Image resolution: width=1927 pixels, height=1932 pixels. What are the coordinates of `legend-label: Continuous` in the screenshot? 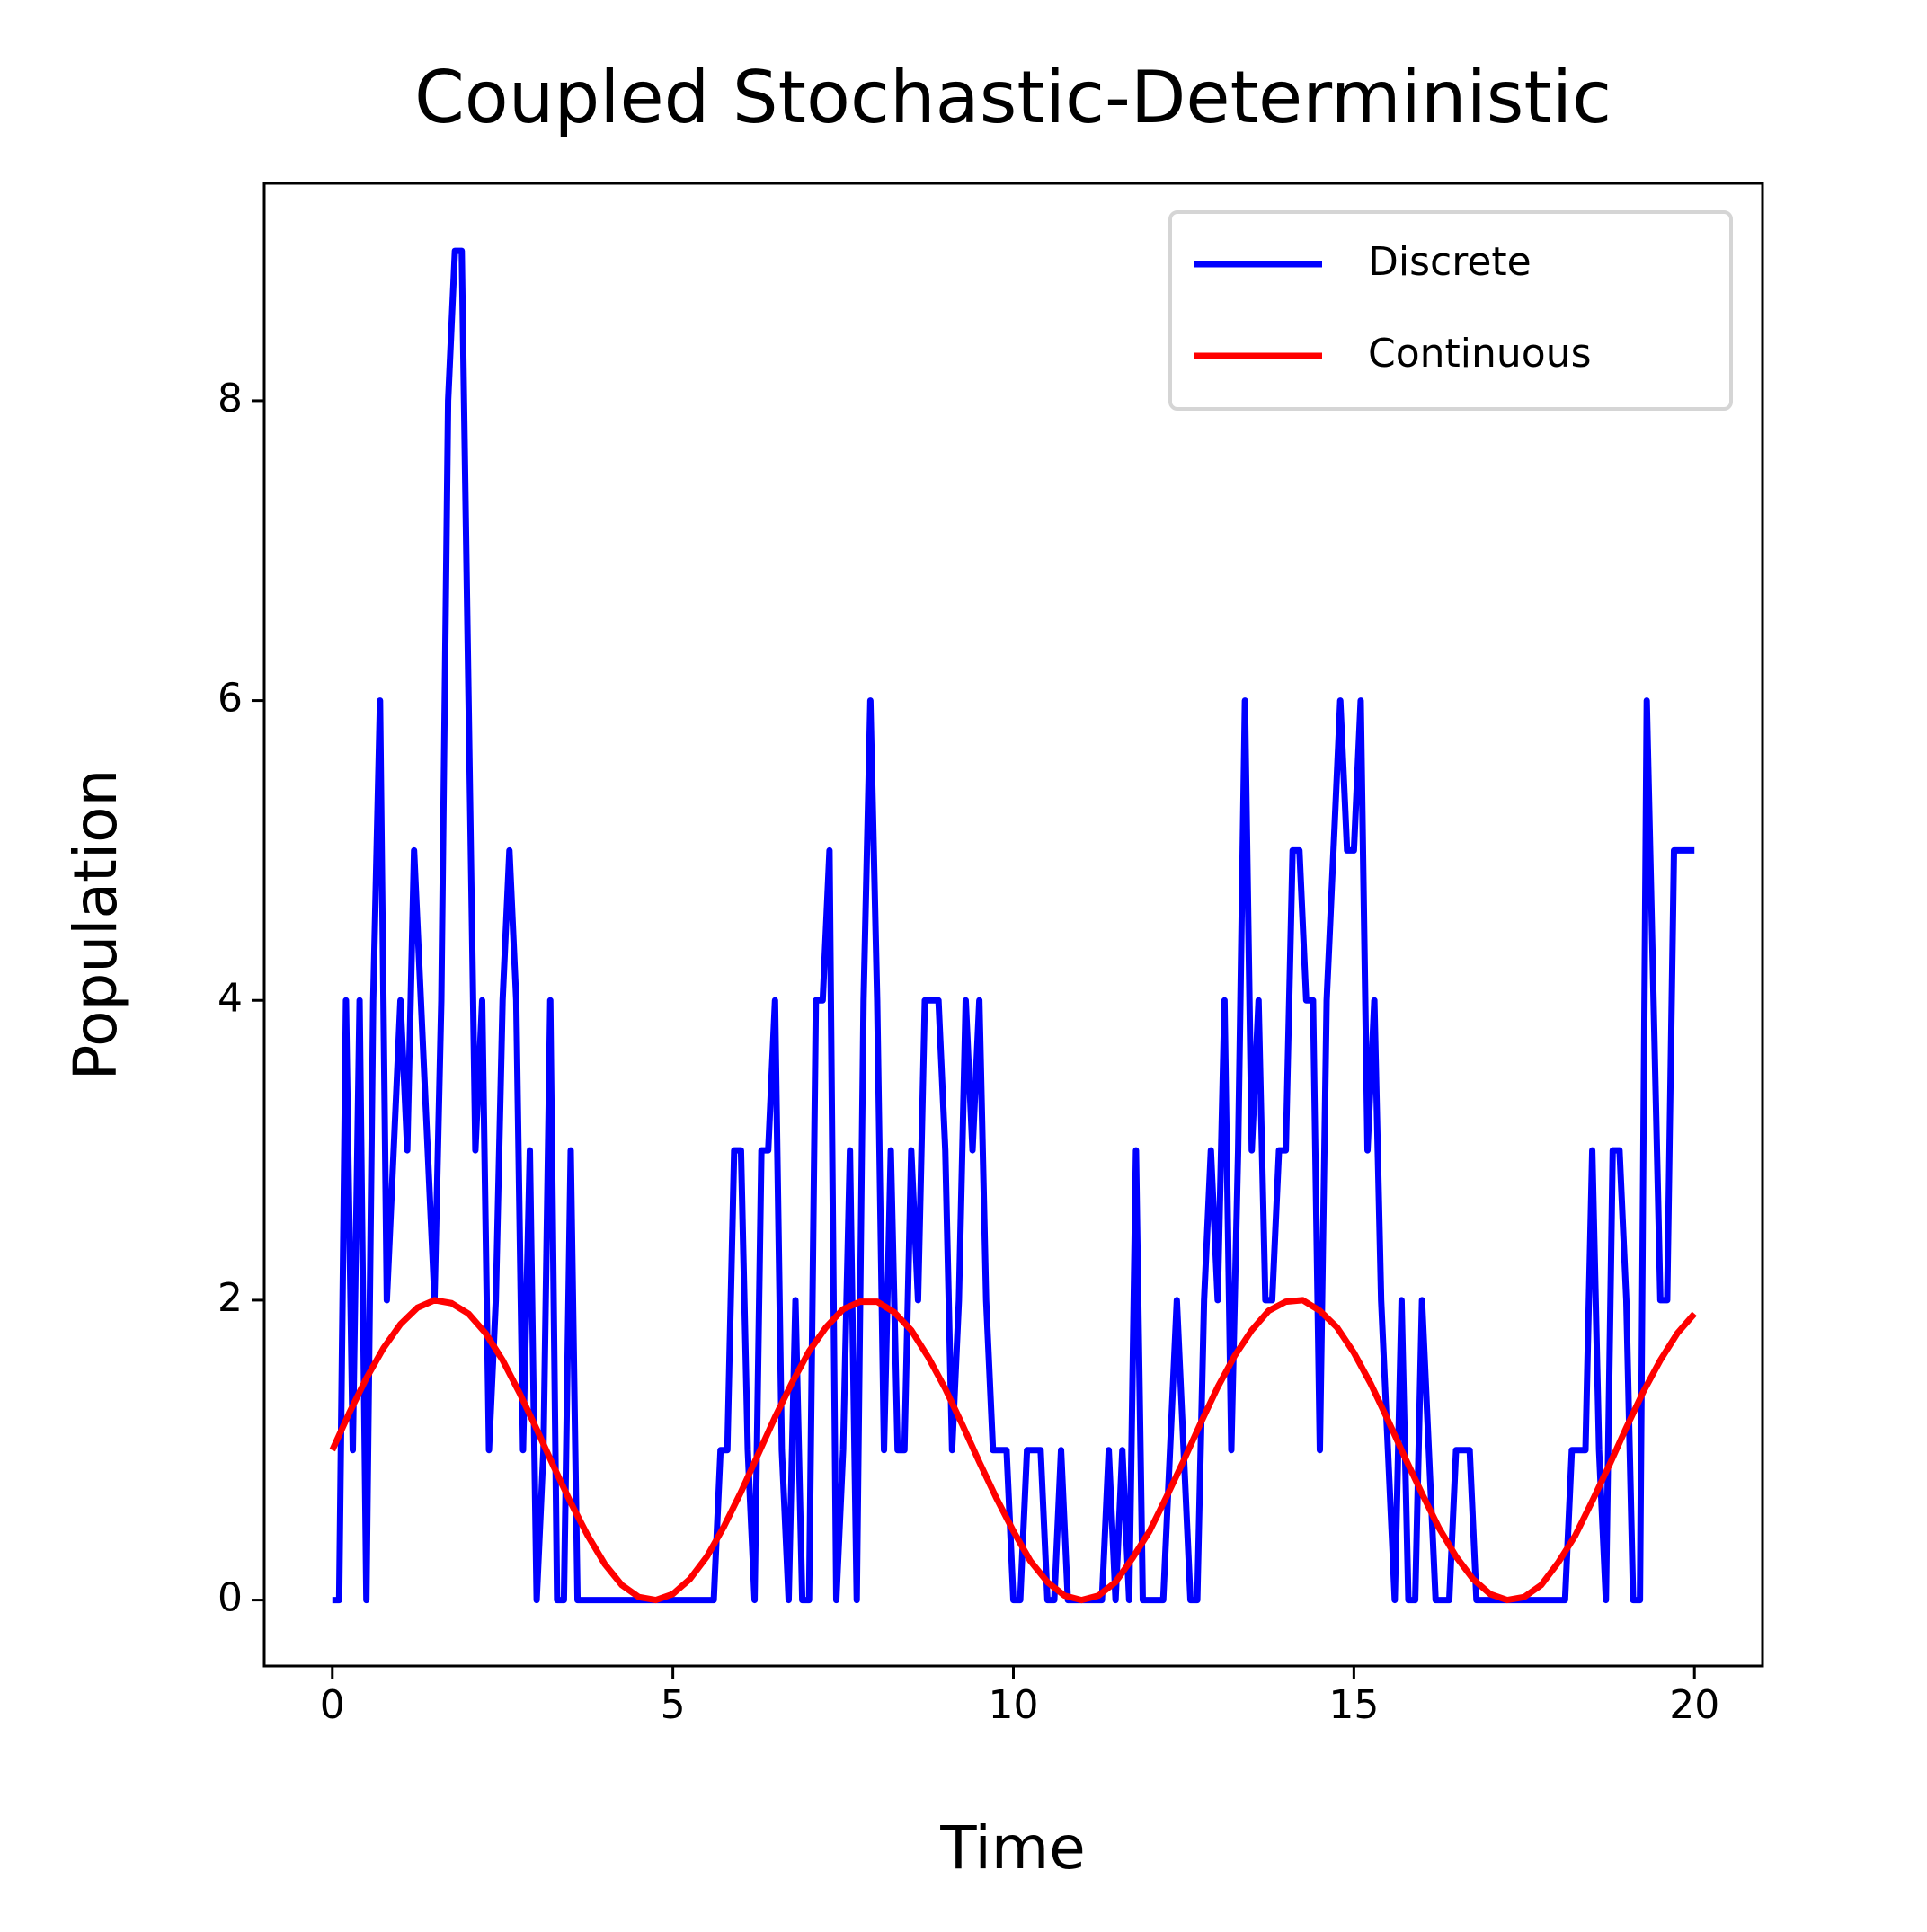 It's located at (1480, 354).